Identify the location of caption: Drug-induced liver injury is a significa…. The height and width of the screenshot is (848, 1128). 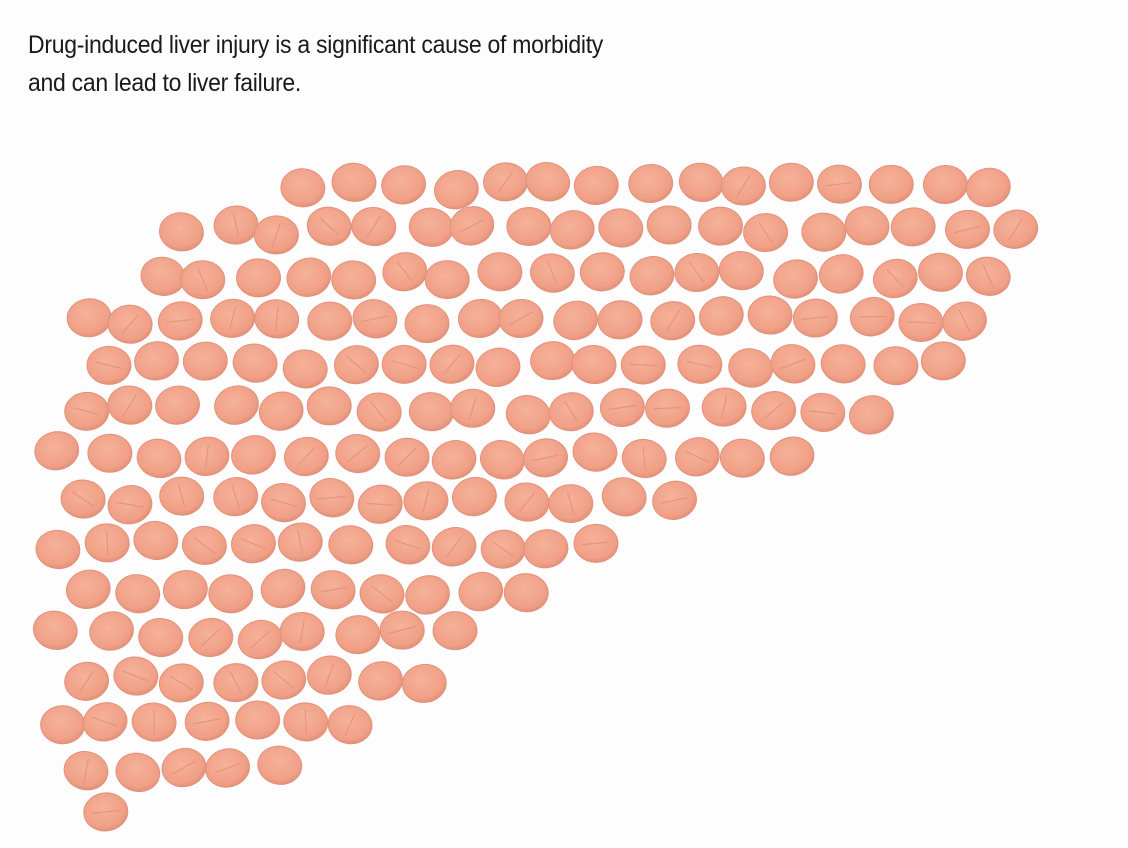
(315, 64).